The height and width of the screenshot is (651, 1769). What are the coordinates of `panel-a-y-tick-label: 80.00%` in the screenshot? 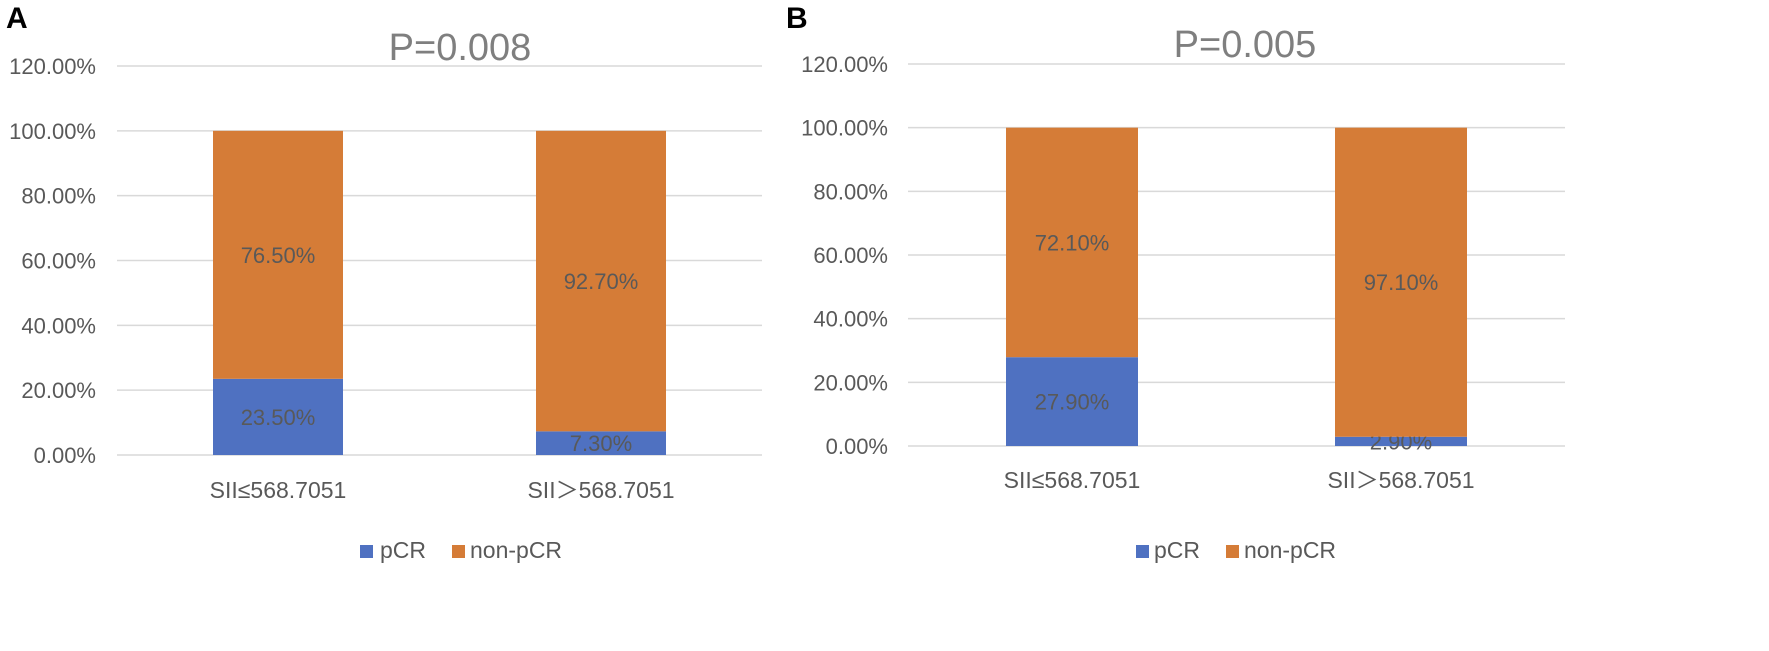 It's located at (58, 196).